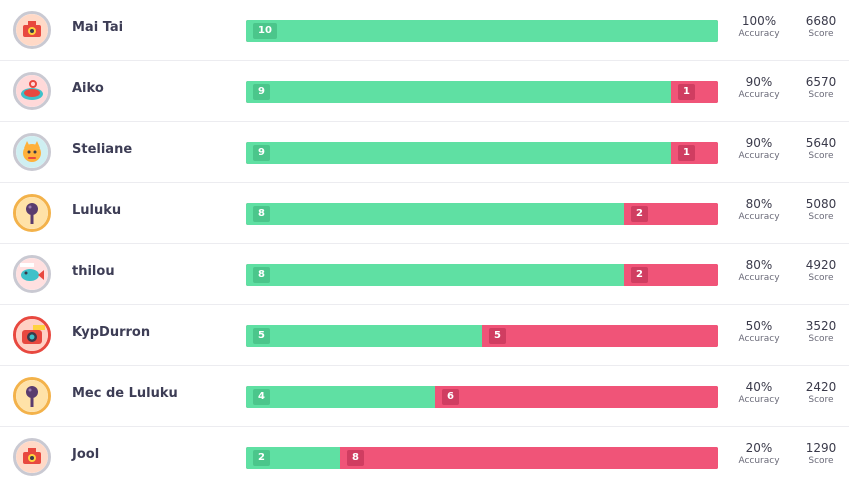 This screenshot has width=849, height=488. Describe the element at coordinates (821, 143) in the screenshot. I see `score-value: 5640` at that location.